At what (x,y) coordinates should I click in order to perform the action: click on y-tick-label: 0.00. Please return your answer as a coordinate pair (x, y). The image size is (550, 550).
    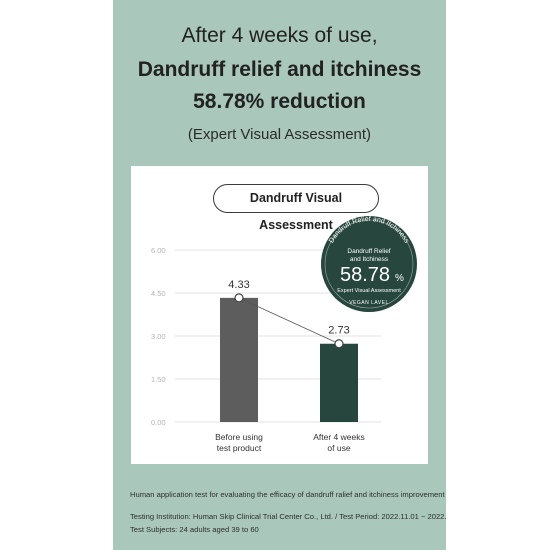
    Looking at the image, I should click on (158, 422).